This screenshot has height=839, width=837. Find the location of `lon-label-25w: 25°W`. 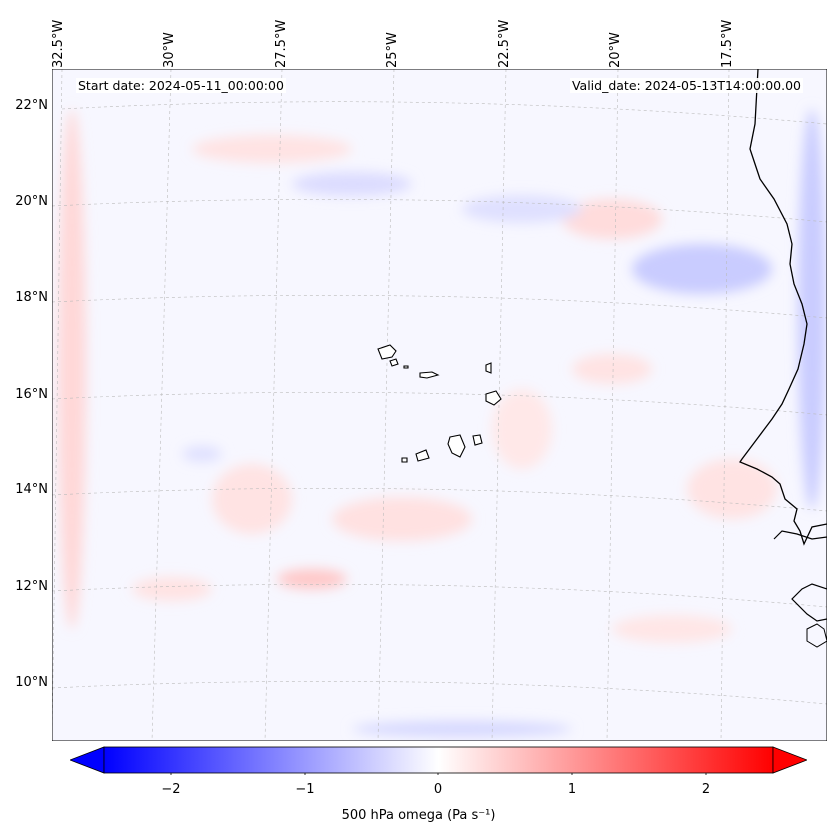

lon-label-25w: 25°W is located at coordinates (392, 50).